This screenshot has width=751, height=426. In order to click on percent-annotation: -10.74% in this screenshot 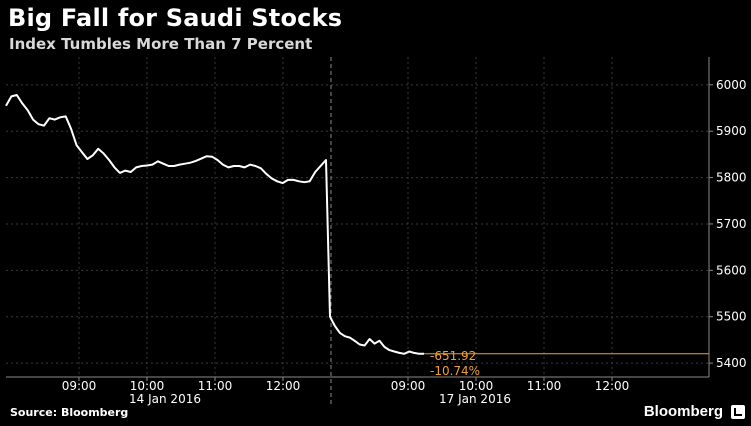, I will do `click(455, 371)`.